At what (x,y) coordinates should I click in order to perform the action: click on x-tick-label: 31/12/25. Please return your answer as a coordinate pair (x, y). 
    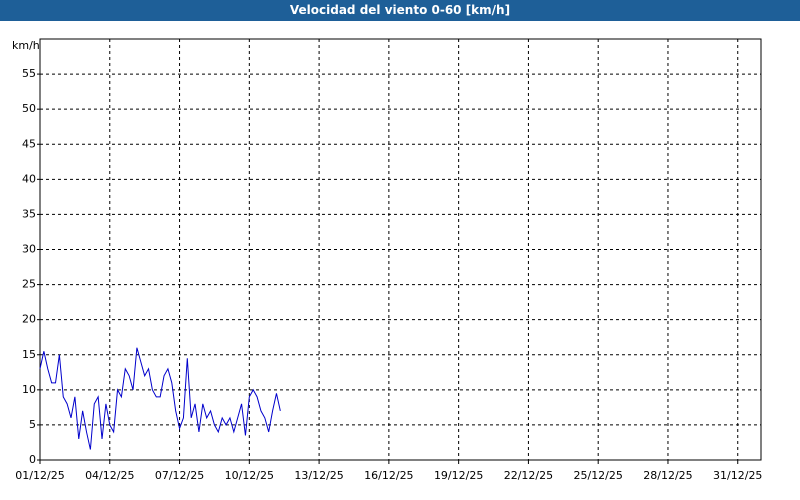
    Looking at the image, I should click on (737, 475).